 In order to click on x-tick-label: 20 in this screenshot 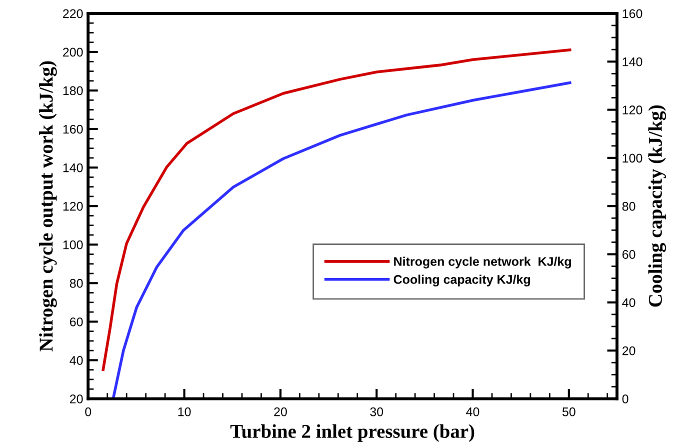, I will do `click(280, 411)`.